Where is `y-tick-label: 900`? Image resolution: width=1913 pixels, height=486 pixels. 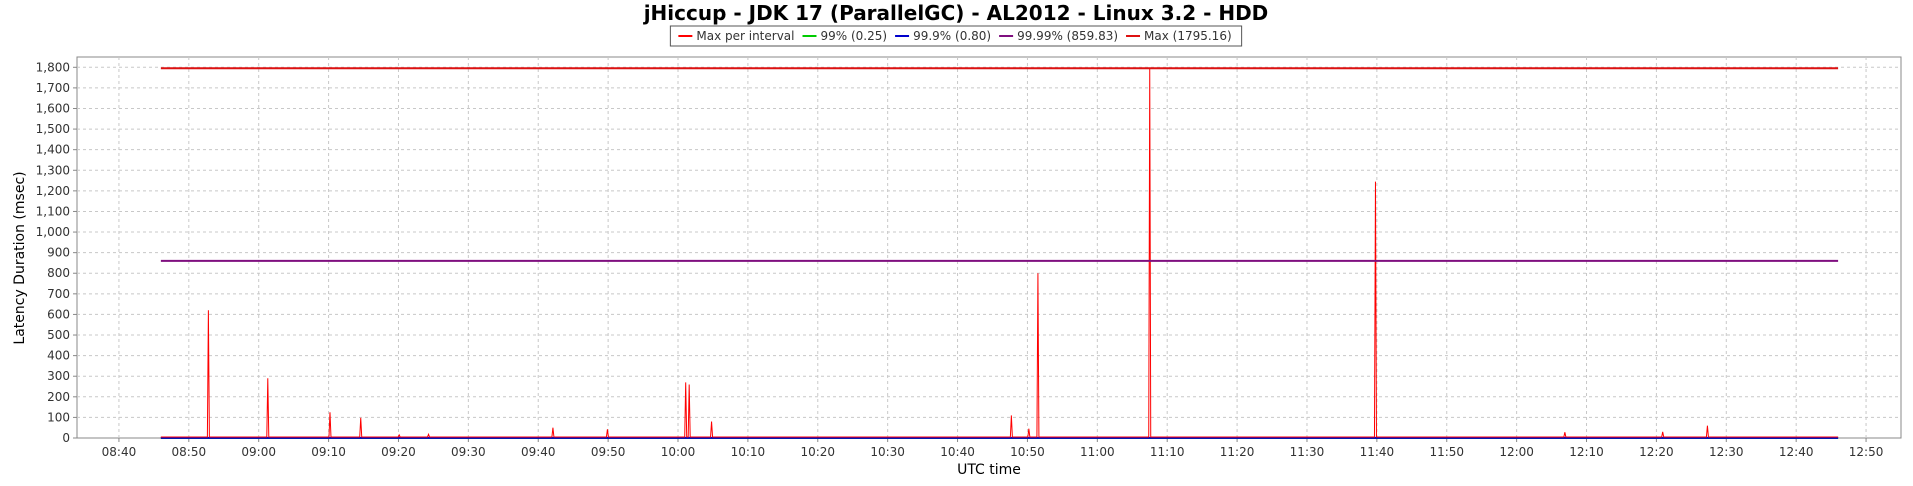 y-tick-label: 900 is located at coordinates (58, 253).